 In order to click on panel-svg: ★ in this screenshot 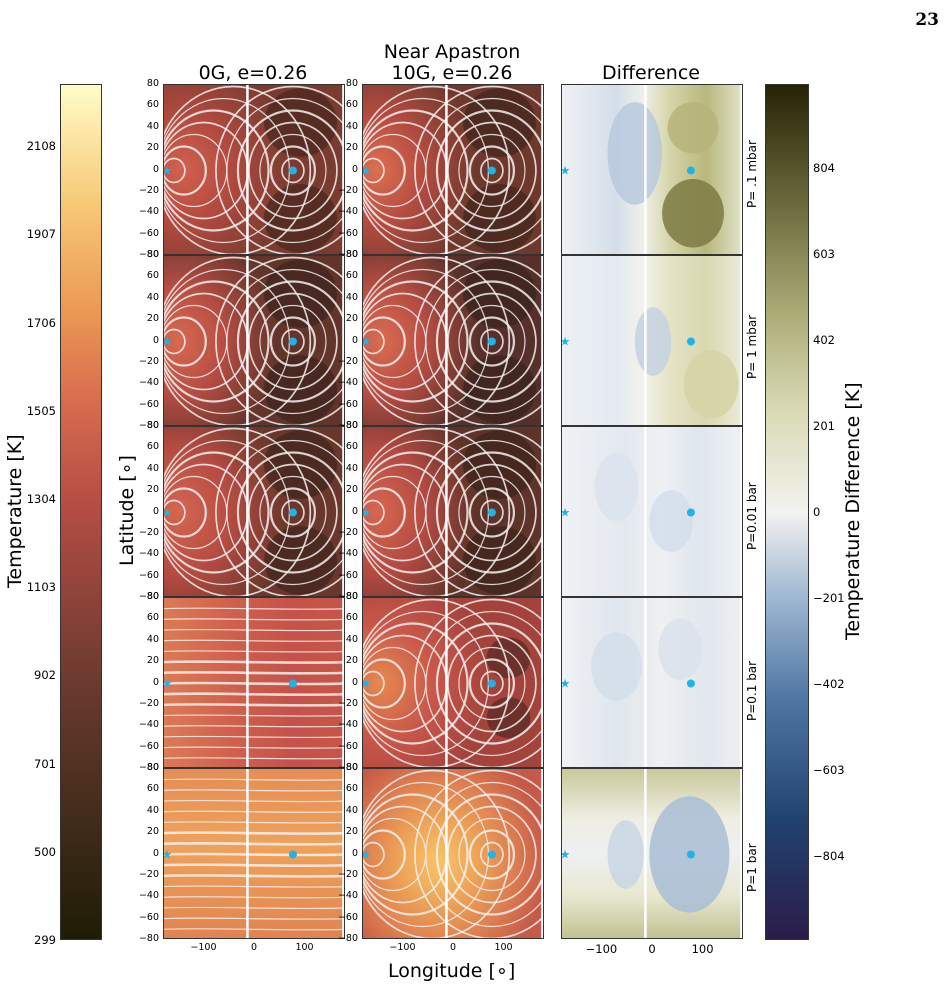, I will do `click(652, 853)`.